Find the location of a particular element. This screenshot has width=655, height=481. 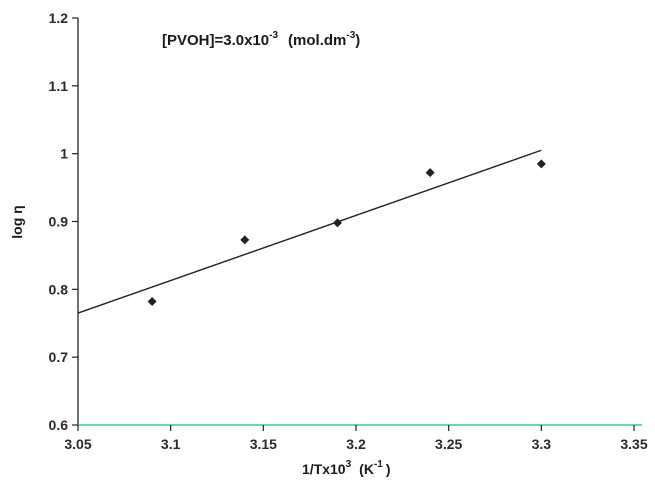

x-tick-label: 3.25 is located at coordinates (448, 444).